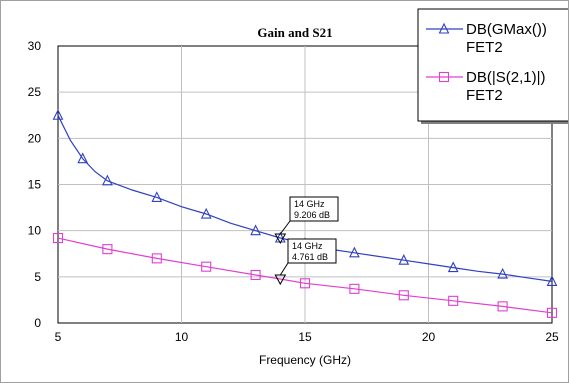  Describe the element at coordinates (429, 337) in the screenshot. I see `x-tick-label: 20` at that location.